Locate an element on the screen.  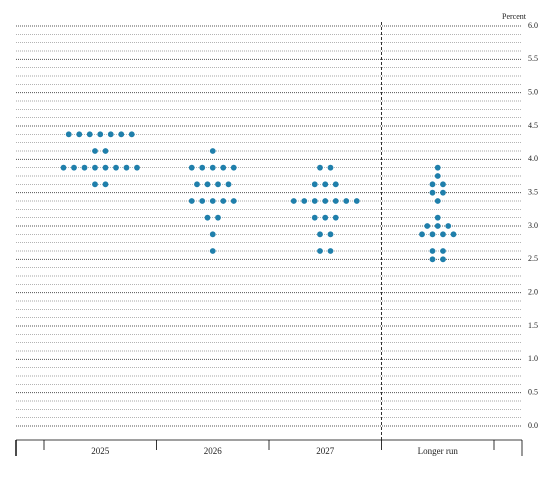
y-tick-label: 0.0 is located at coordinates (533, 425).